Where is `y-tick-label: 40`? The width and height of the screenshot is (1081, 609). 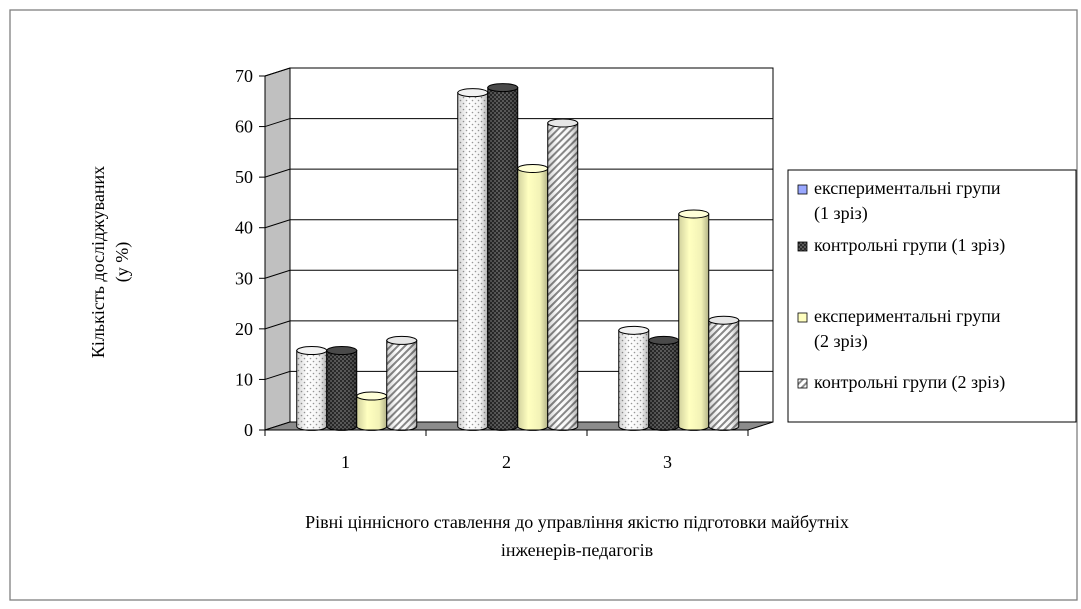 y-tick-label: 40 is located at coordinates (244, 228).